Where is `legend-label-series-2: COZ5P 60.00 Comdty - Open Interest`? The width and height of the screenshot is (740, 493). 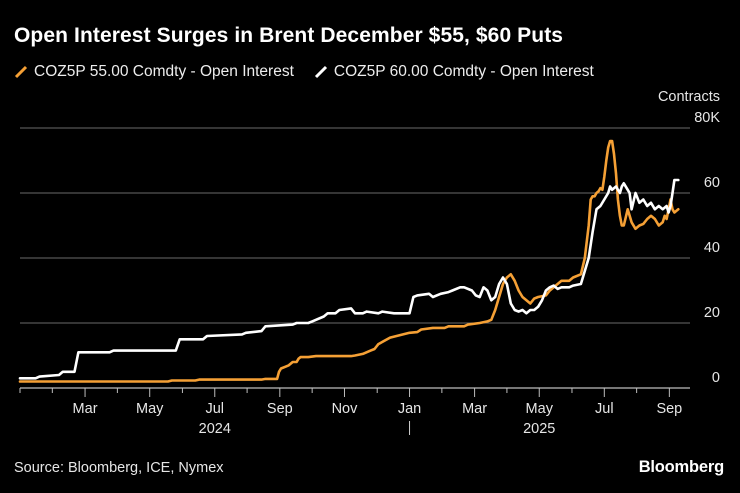 legend-label-series-2: COZ5P 60.00 Comdty - Open Interest is located at coordinates (463, 71).